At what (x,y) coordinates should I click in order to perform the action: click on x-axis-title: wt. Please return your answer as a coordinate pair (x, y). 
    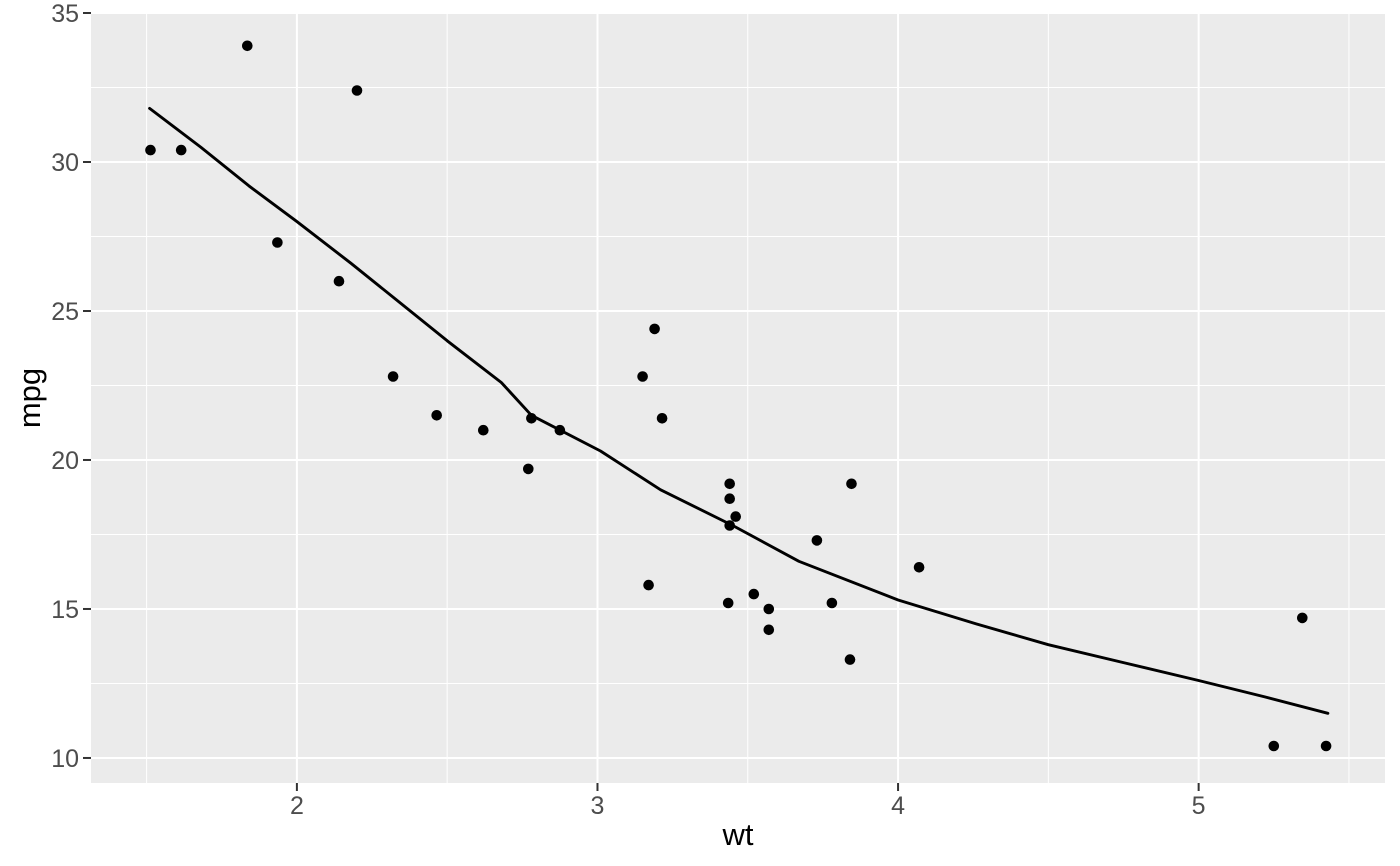
    Looking at the image, I should click on (738, 834).